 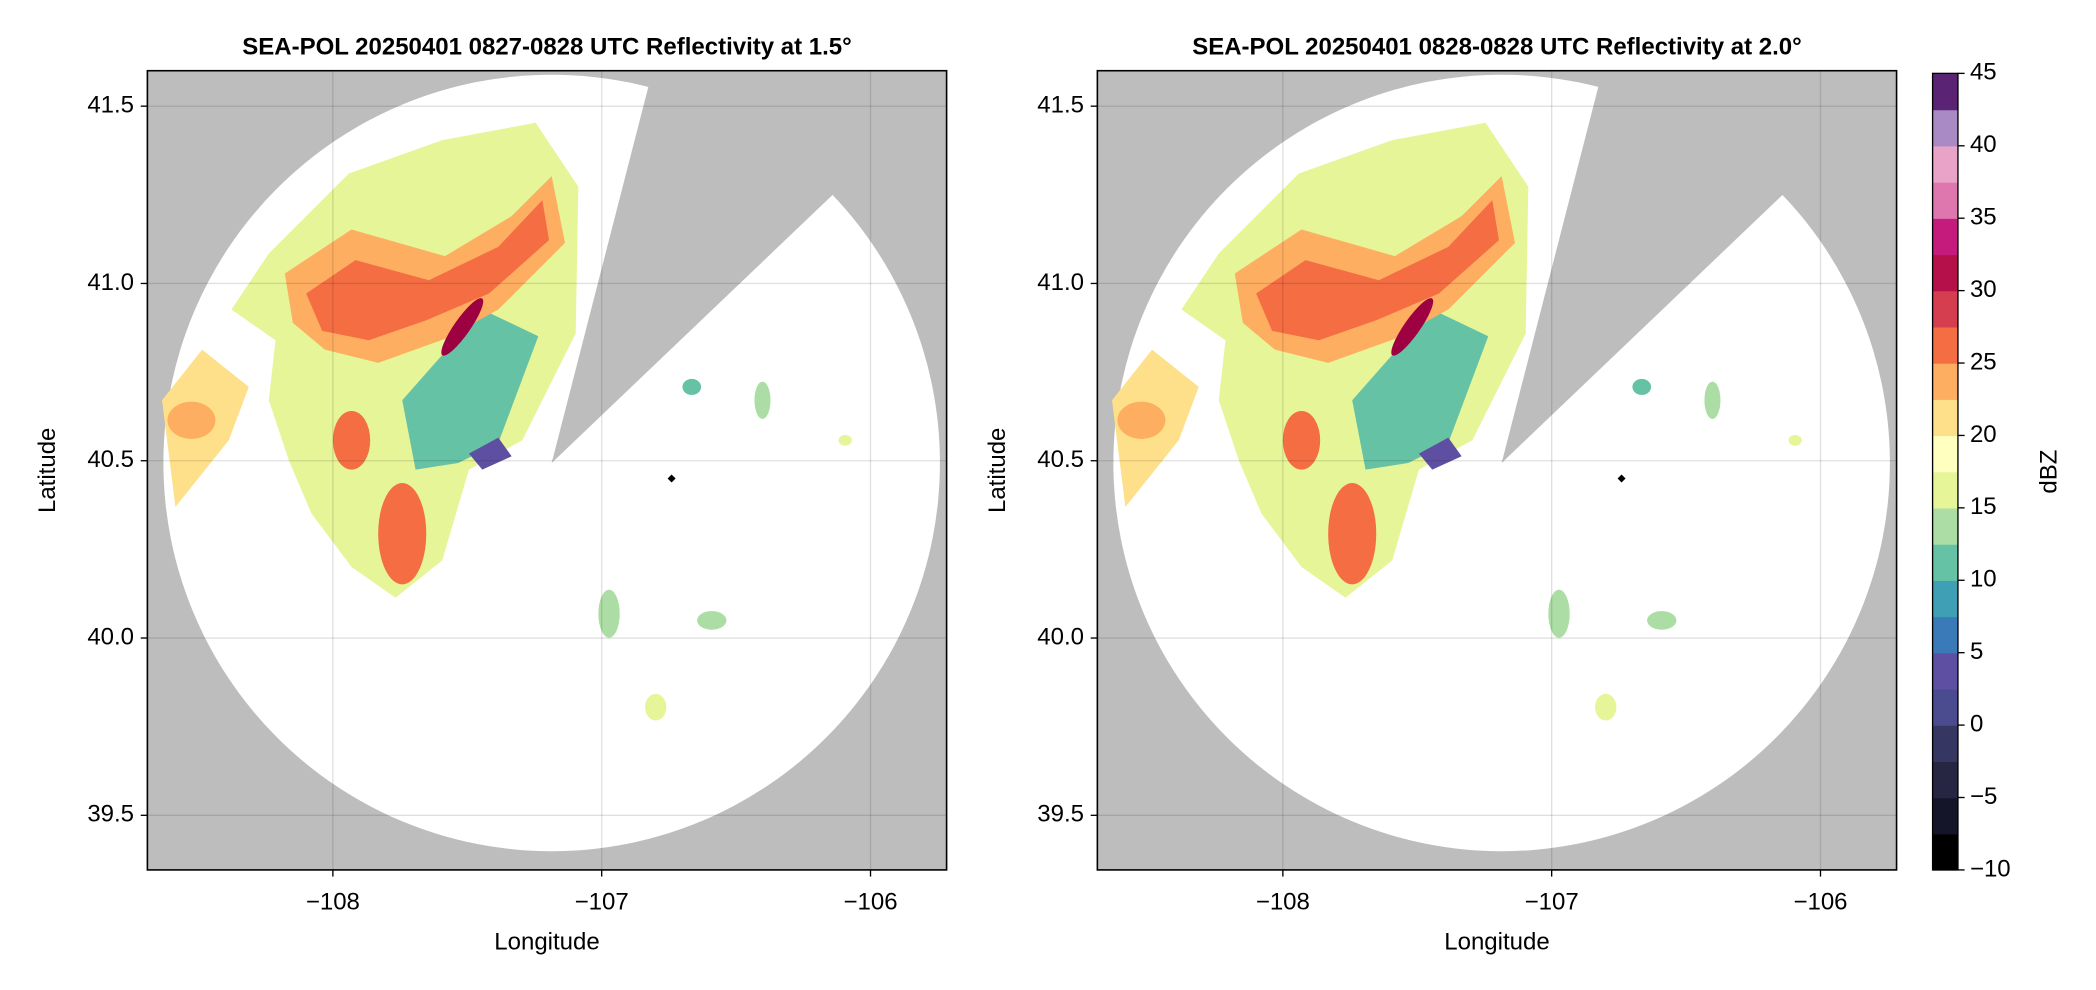 I want to click on colorbar-tick-label: 5, so click(x=1976, y=651).